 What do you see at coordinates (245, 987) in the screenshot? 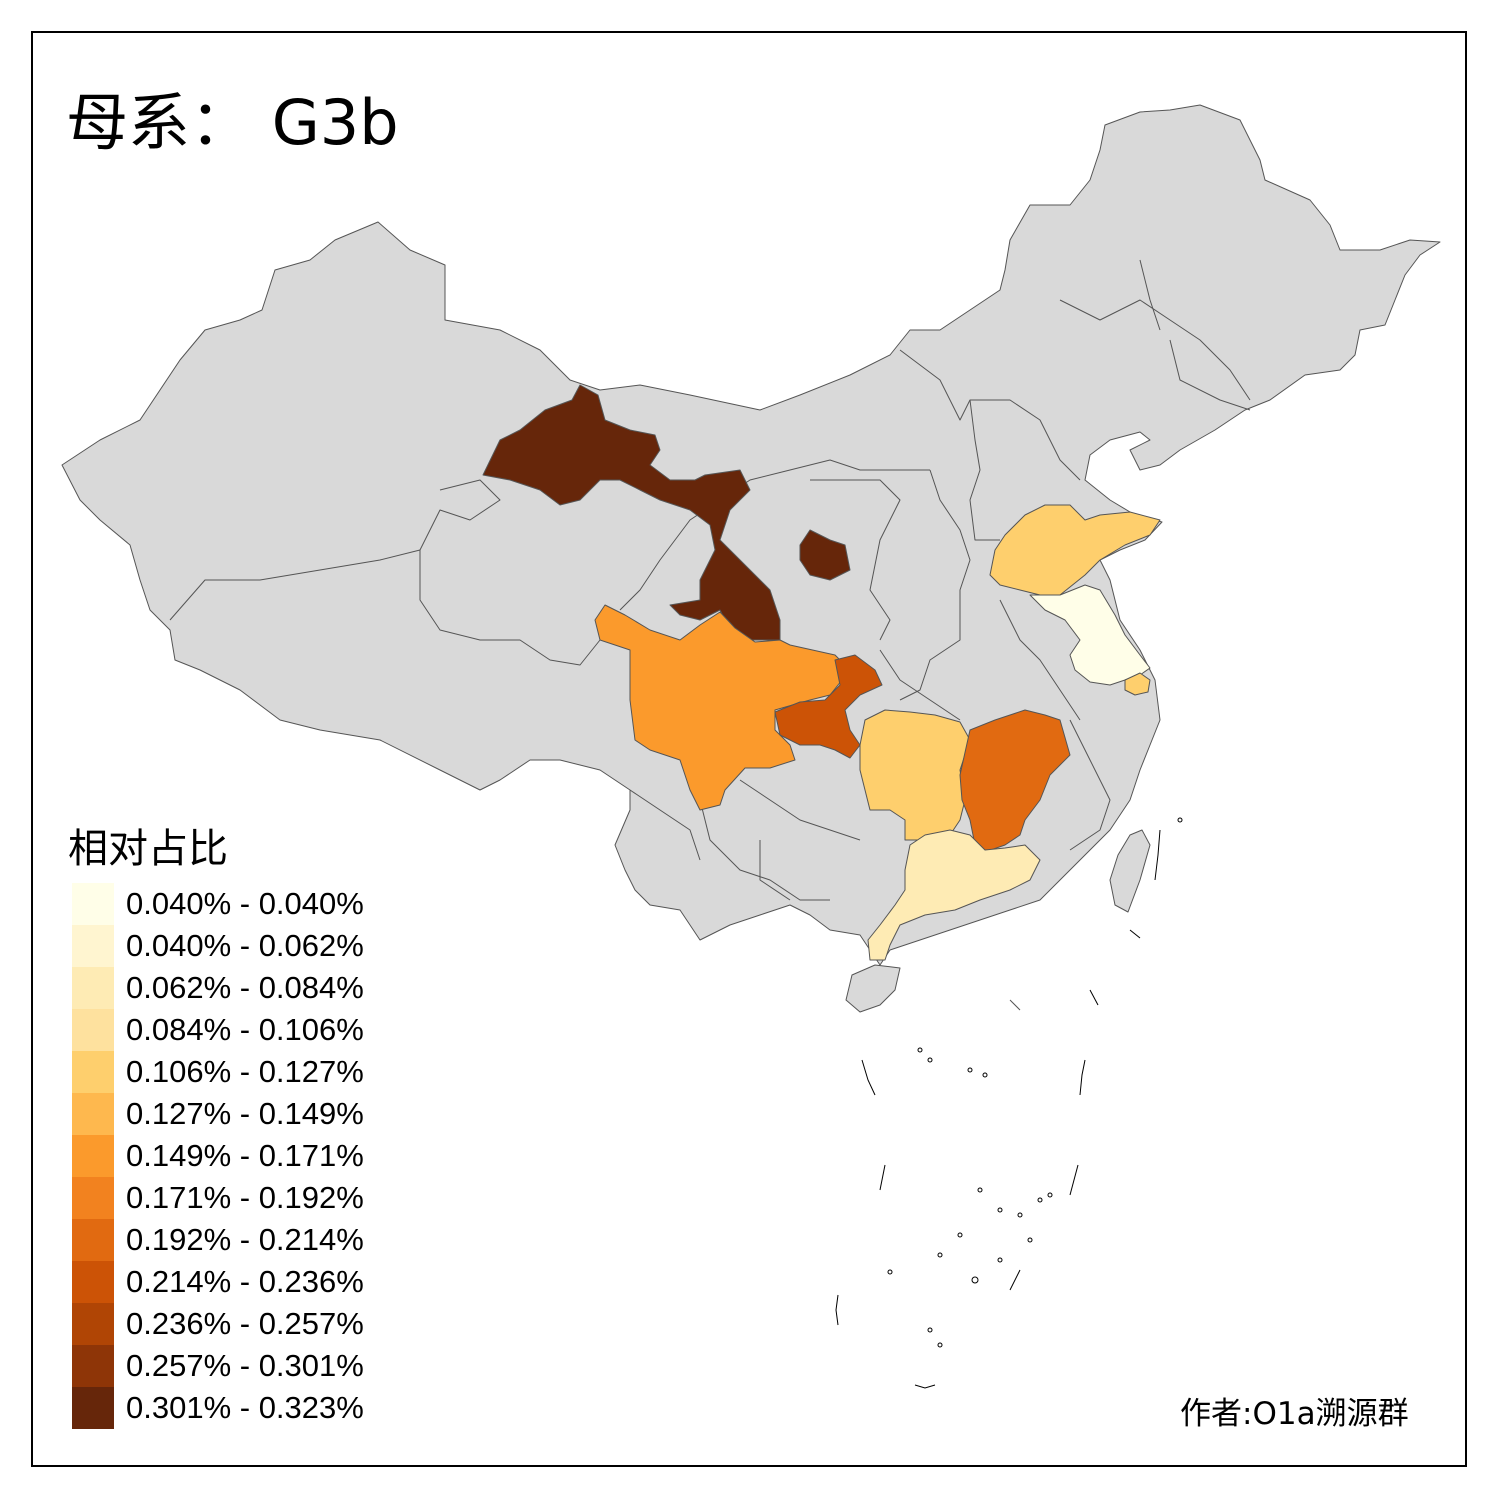
I see `legend-label: 0.062% - 0.084%` at bounding box center [245, 987].